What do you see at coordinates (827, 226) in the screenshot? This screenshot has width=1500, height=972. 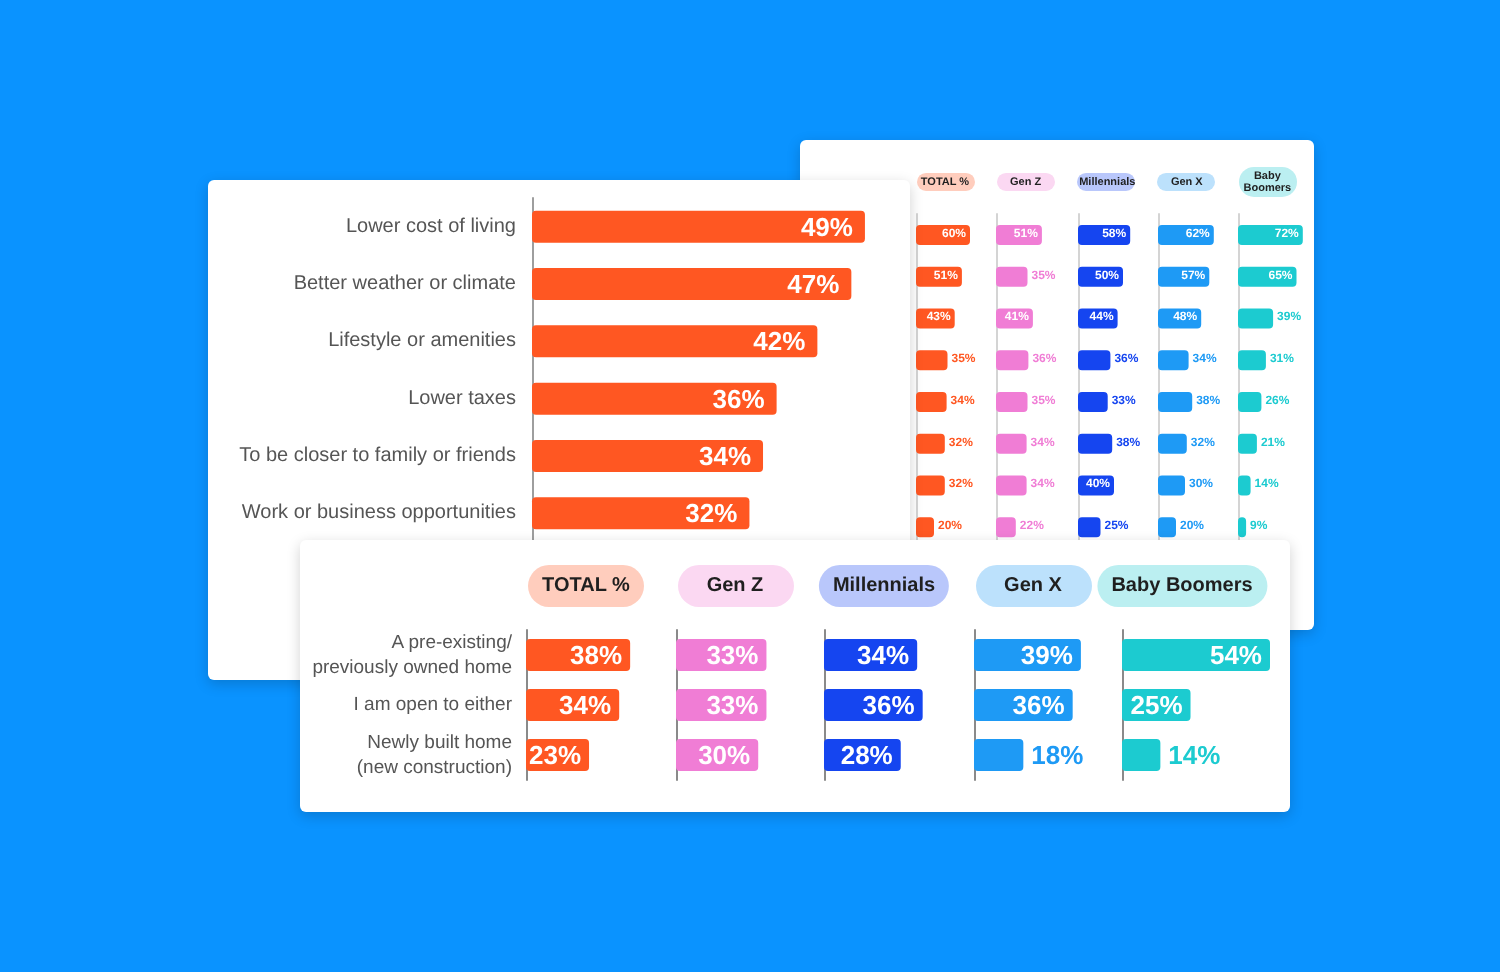 I see `data-label: 49%` at bounding box center [827, 226].